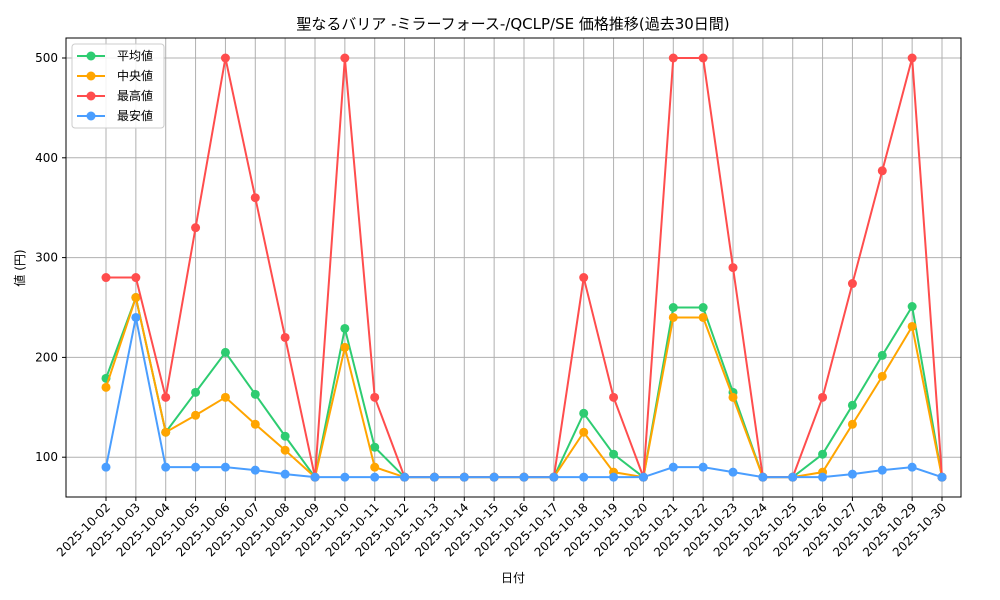 The image size is (1000, 600). What do you see at coordinates (135, 55) in the screenshot?
I see `legend-label: 平均値` at bounding box center [135, 55].